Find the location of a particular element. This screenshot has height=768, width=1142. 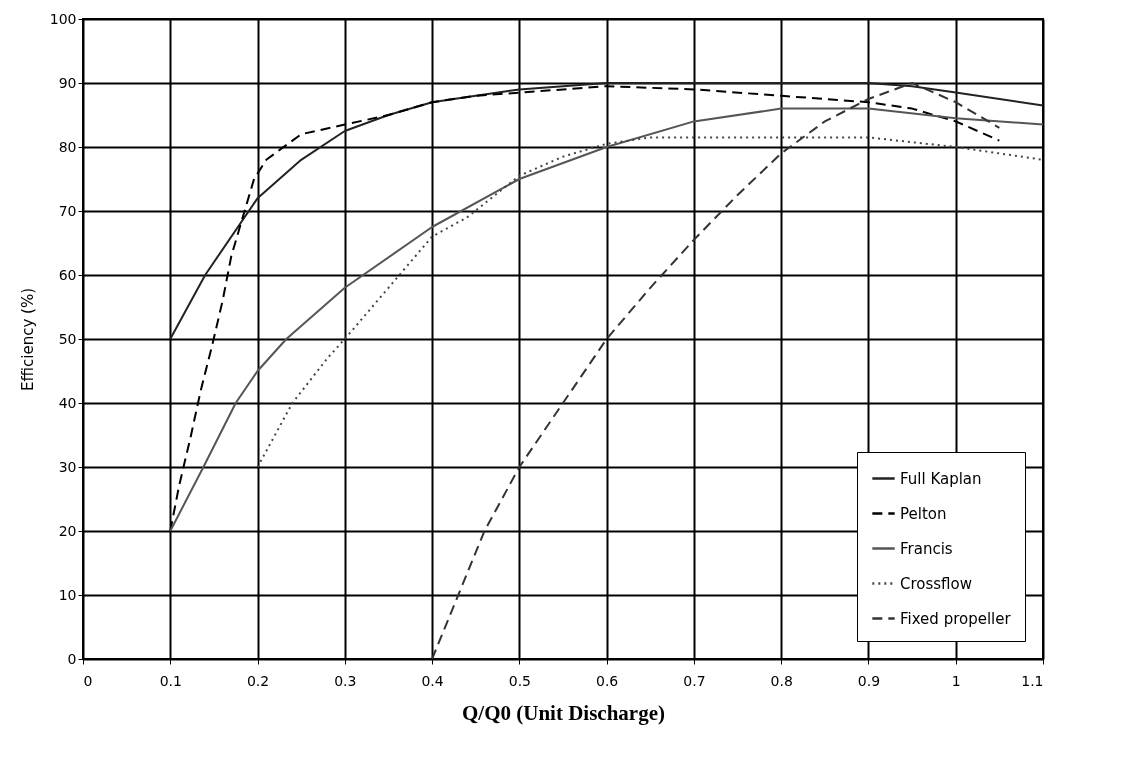

x-tick-label: 0.2 is located at coordinates (258, 680).